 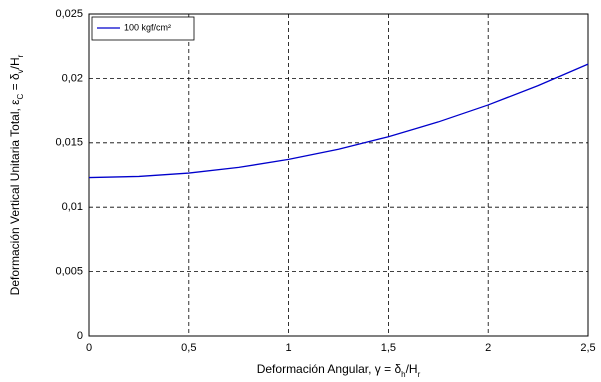 I want to click on y-axis-label-part: v, so click(x=20, y=71).